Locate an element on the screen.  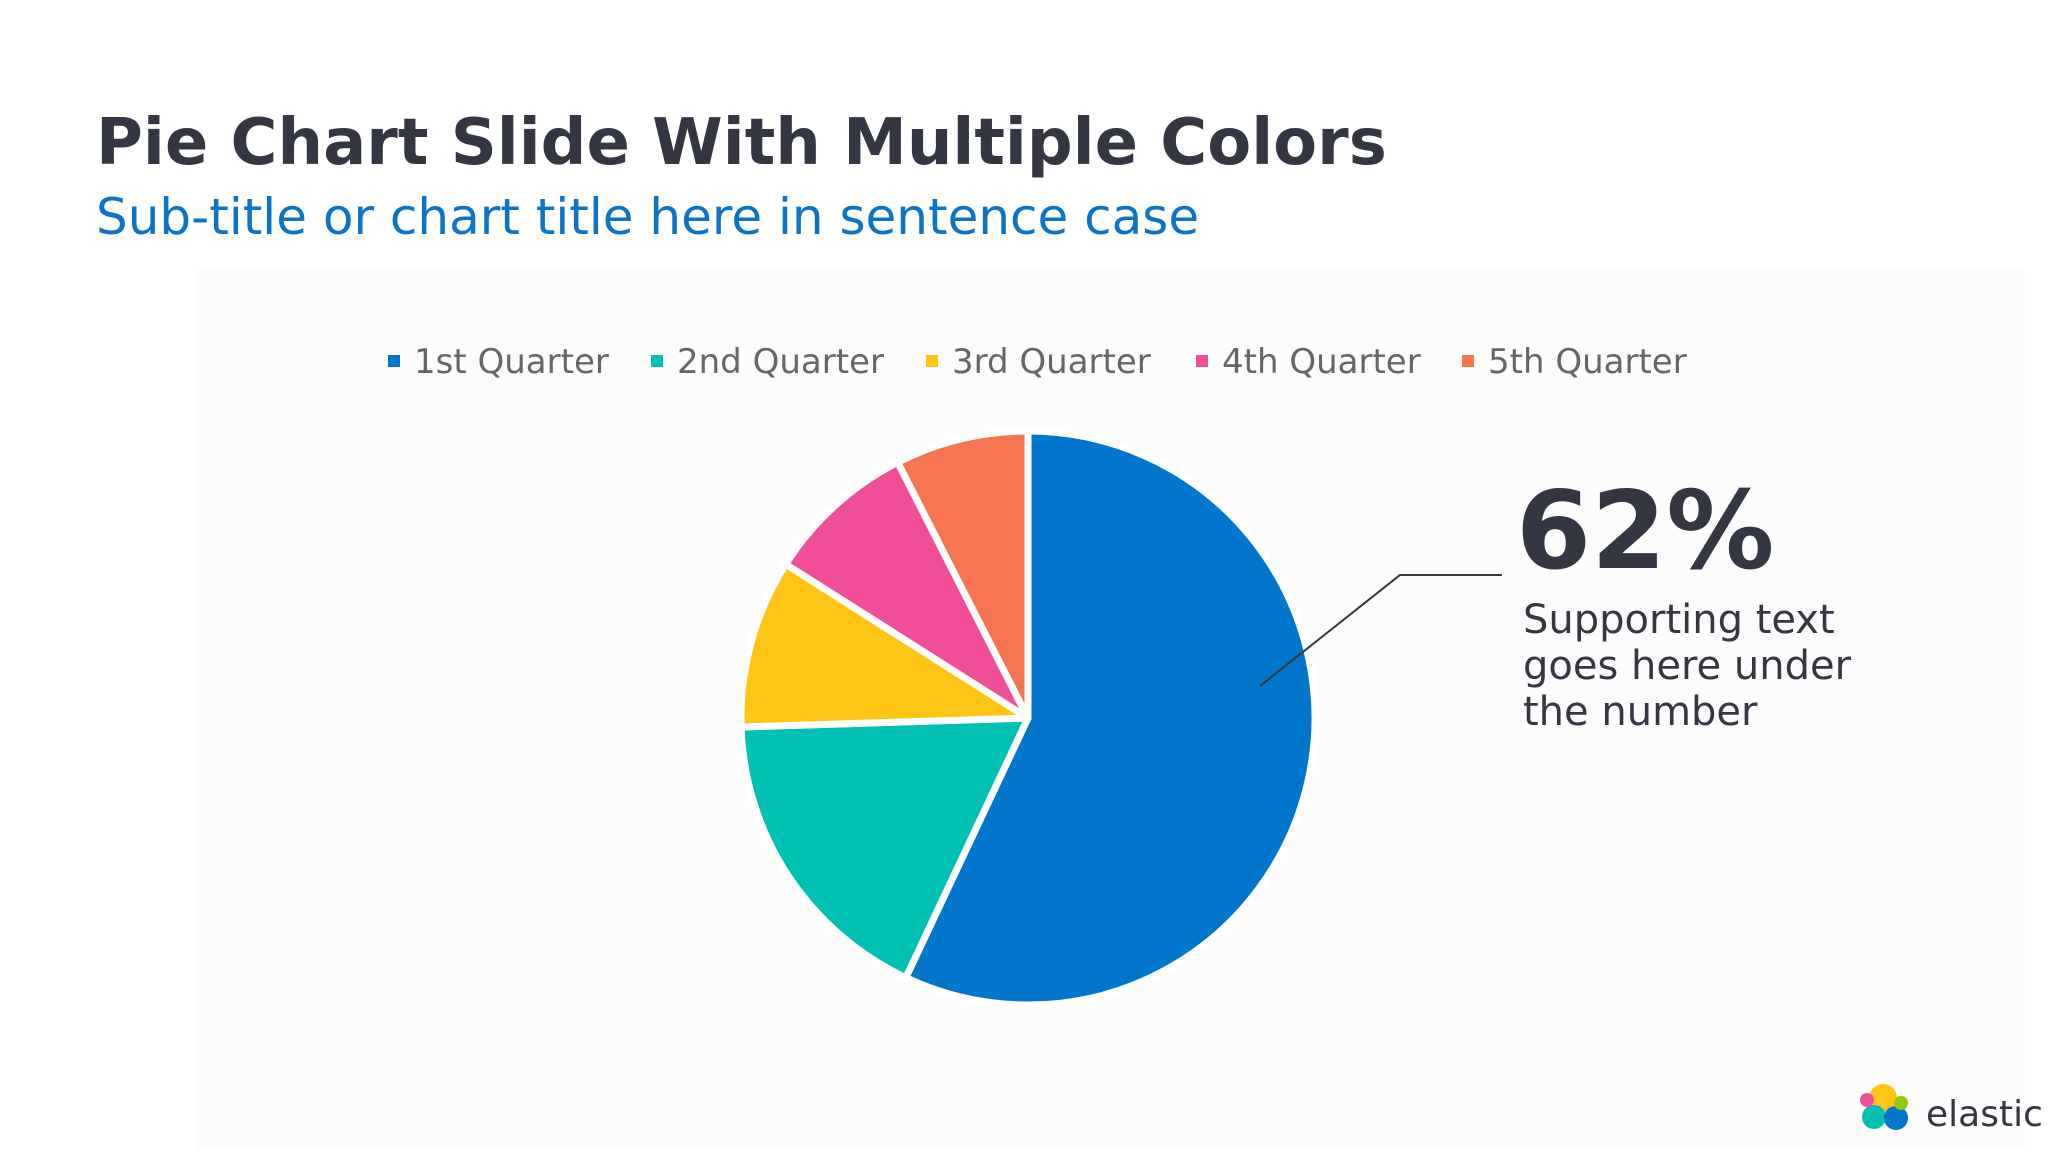
legend-label: 4th Quarter is located at coordinates (1321, 362).